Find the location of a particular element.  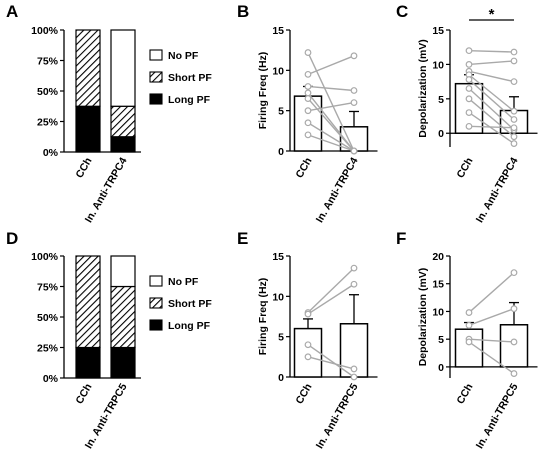

y-tick-label: 20 is located at coordinates (438, 257).